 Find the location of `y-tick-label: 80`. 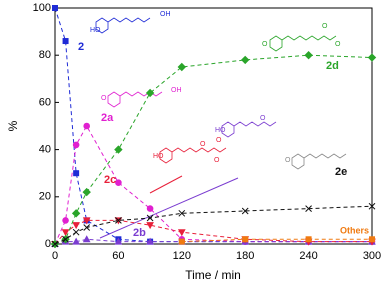

y-tick-label: 80 is located at coordinates (45, 55).